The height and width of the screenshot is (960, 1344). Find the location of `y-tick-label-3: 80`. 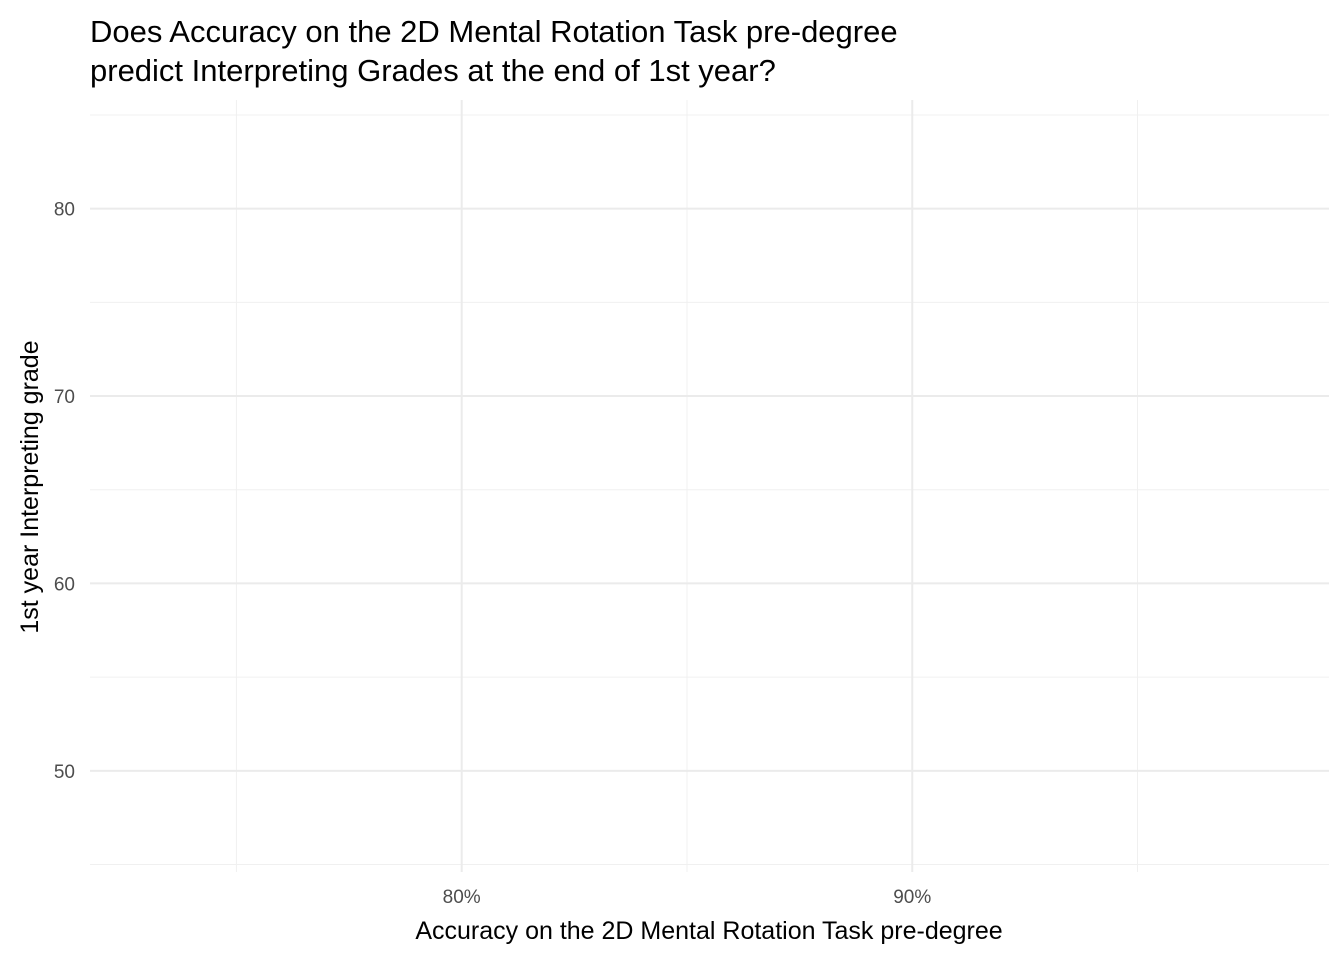

y-tick-label-3: 80 is located at coordinates (64, 210).